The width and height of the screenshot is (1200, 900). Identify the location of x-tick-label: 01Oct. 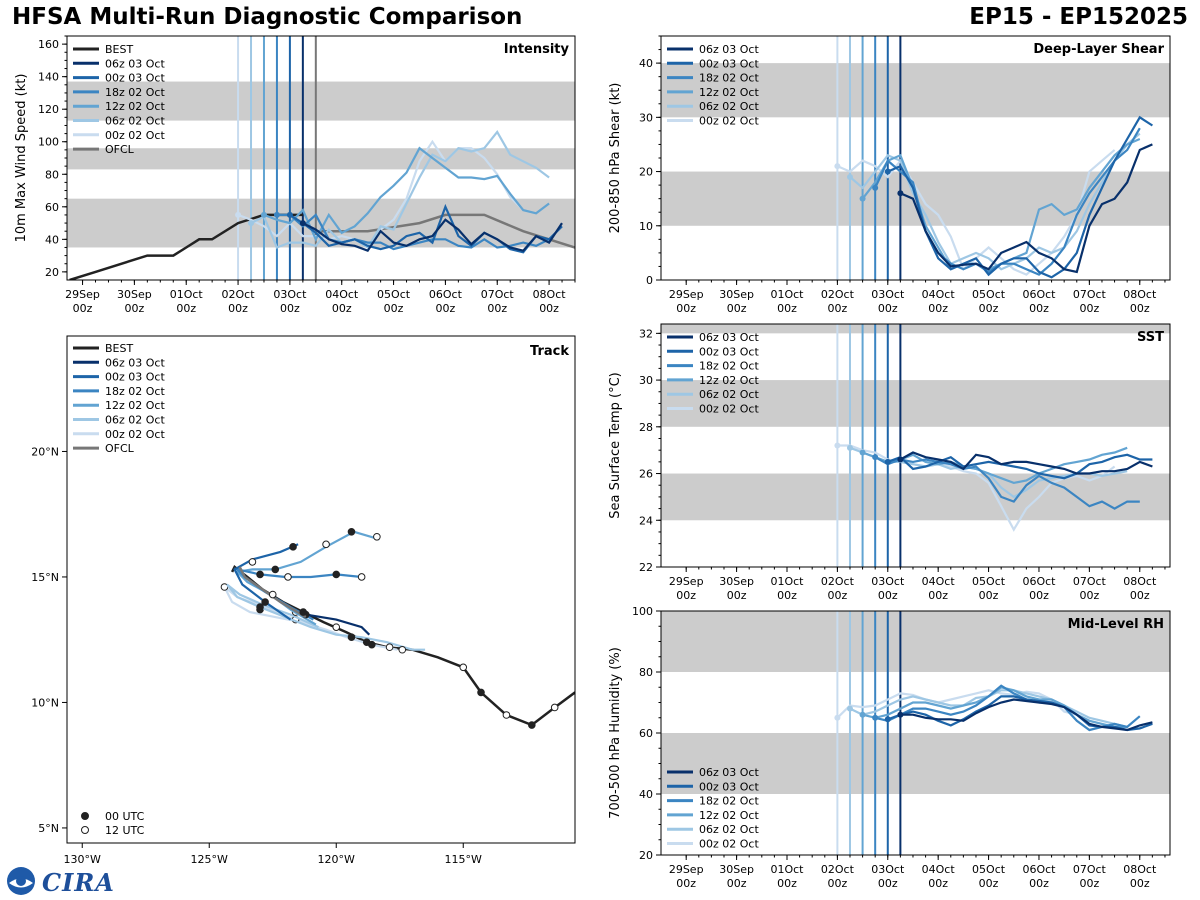
(787, 869).